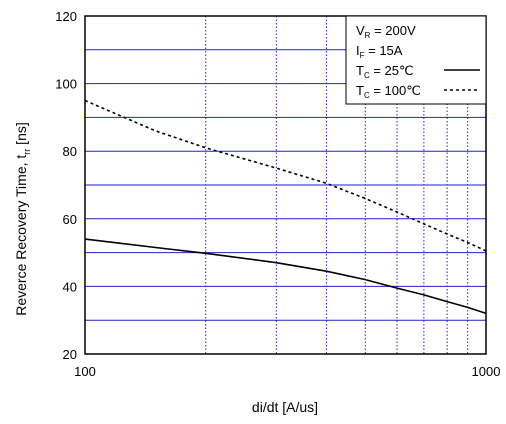 Image resolution: width=506 pixels, height=424 pixels. Describe the element at coordinates (386, 31) in the screenshot. I see `legend-vr: VR = 200V` at that location.